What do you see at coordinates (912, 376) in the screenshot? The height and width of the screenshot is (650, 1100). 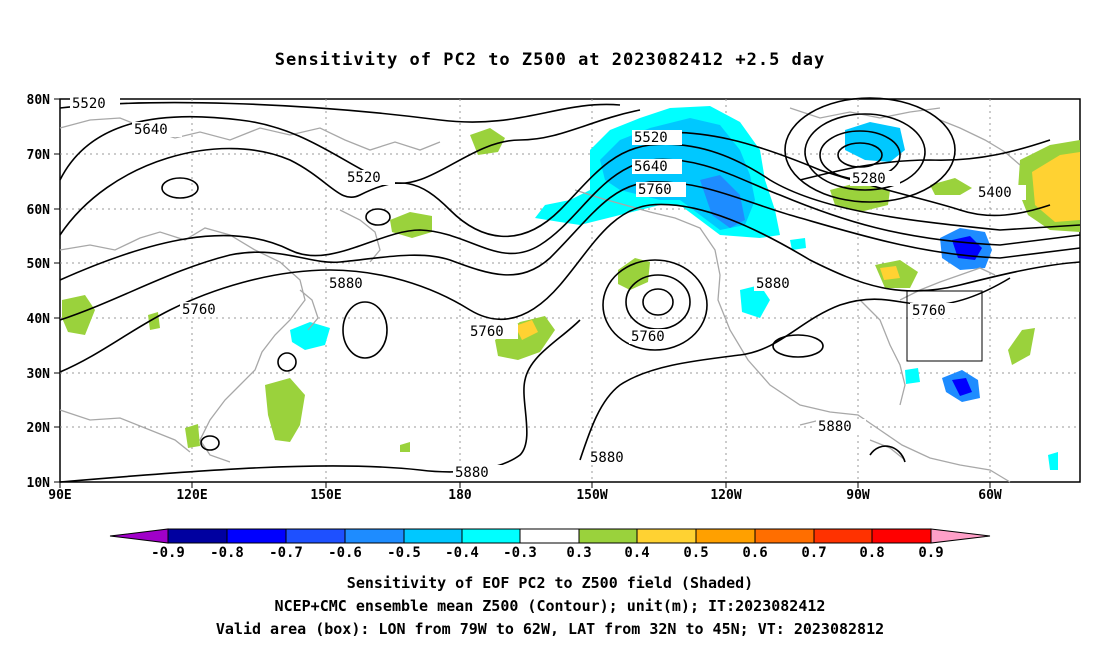 I see `shade-negative-small2` at bounding box center [912, 376].